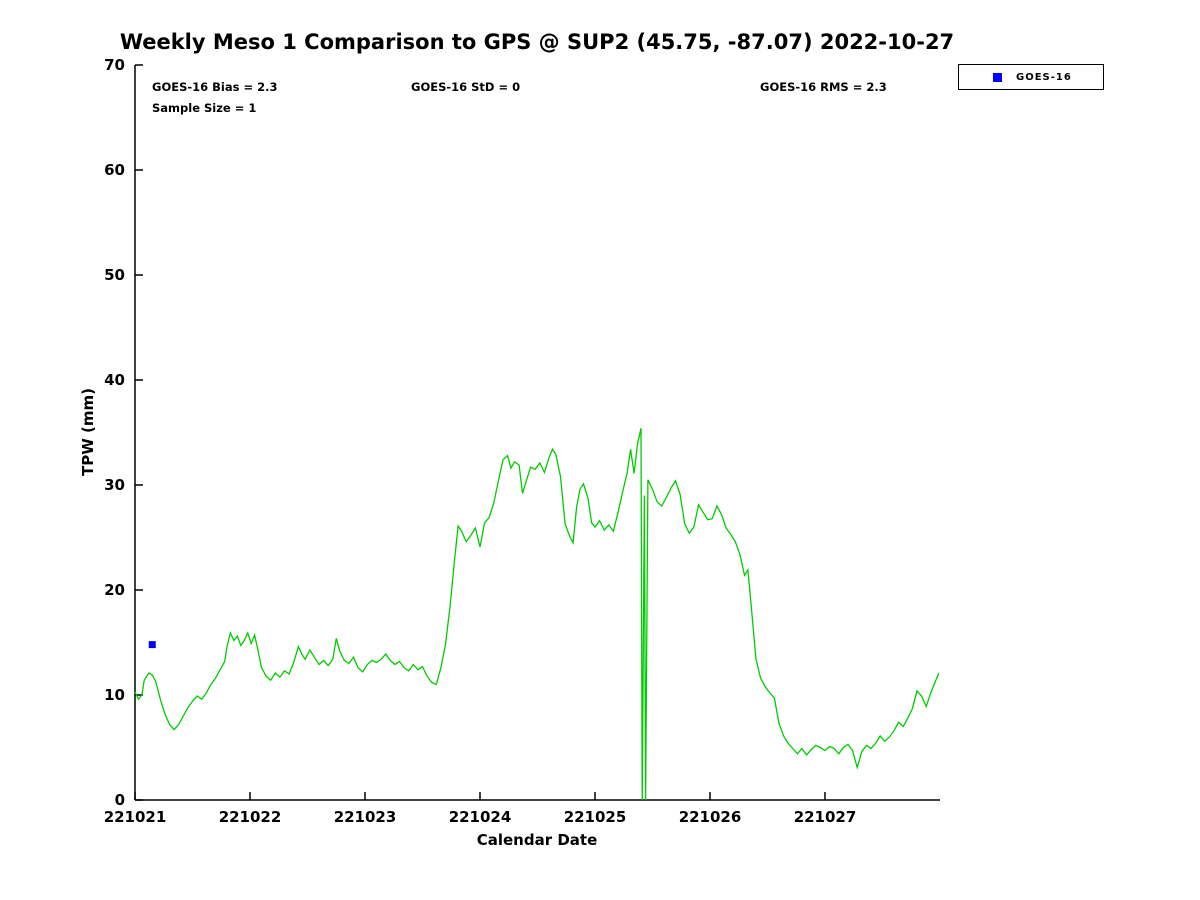 This screenshot has width=1200, height=900. I want to click on x-tick-label: 221022, so click(250, 817).